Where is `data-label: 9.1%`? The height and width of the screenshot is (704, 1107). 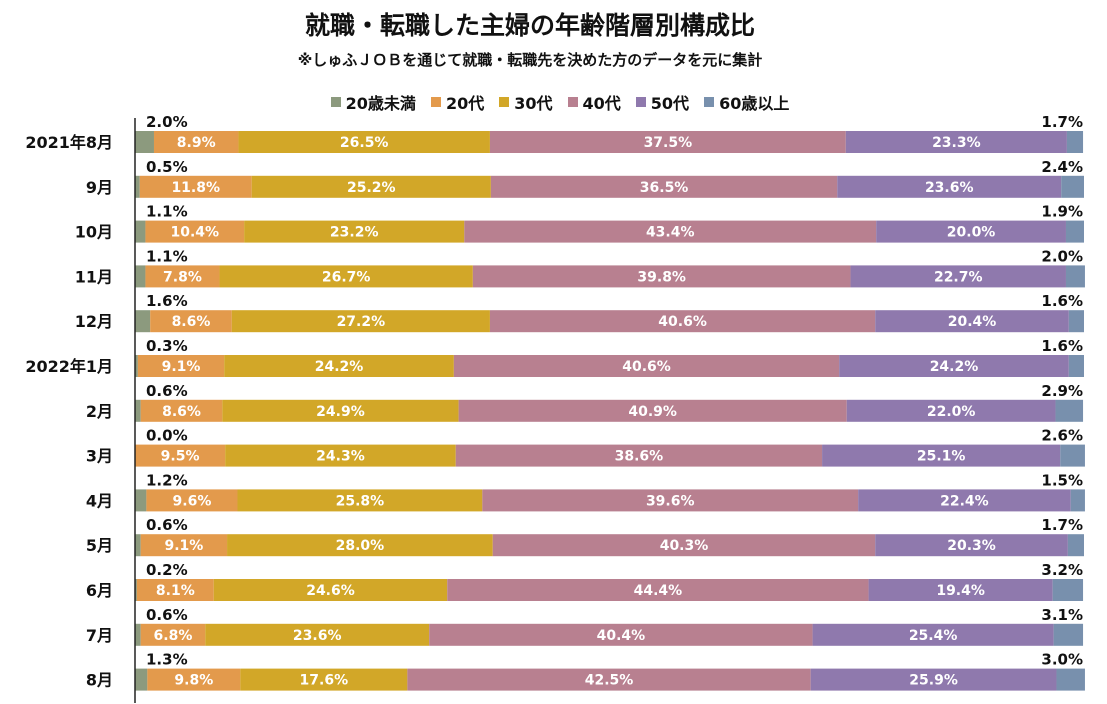 data-label: 9.1% is located at coordinates (183, 546).